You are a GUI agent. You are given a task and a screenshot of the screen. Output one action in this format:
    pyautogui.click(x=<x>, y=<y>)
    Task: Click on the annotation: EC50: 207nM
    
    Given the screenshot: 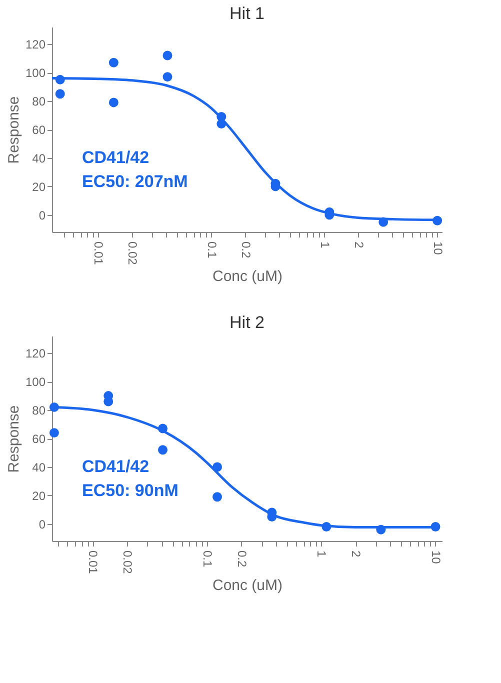 What is the action you would take?
    pyautogui.click(x=135, y=182)
    